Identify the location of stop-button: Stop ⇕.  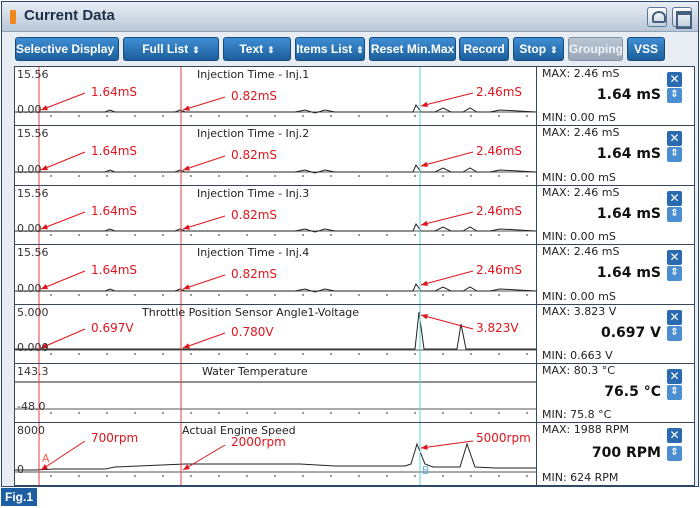
(538, 49).